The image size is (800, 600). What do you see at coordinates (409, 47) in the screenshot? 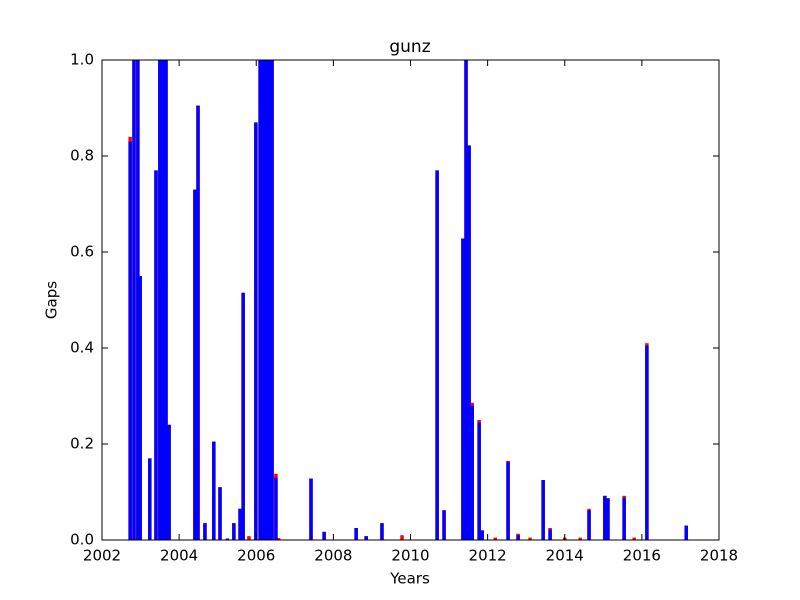
I see `chart-title: gunz` at bounding box center [409, 47].